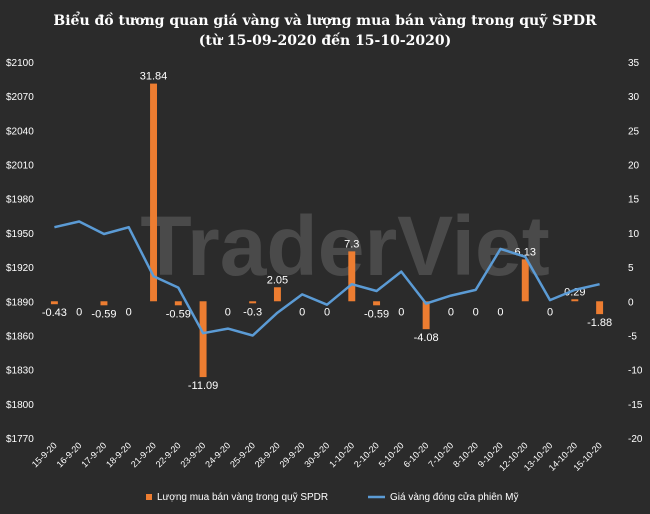 This screenshot has height=514, width=650. I want to click on right-tick-label: 0, so click(631, 302).